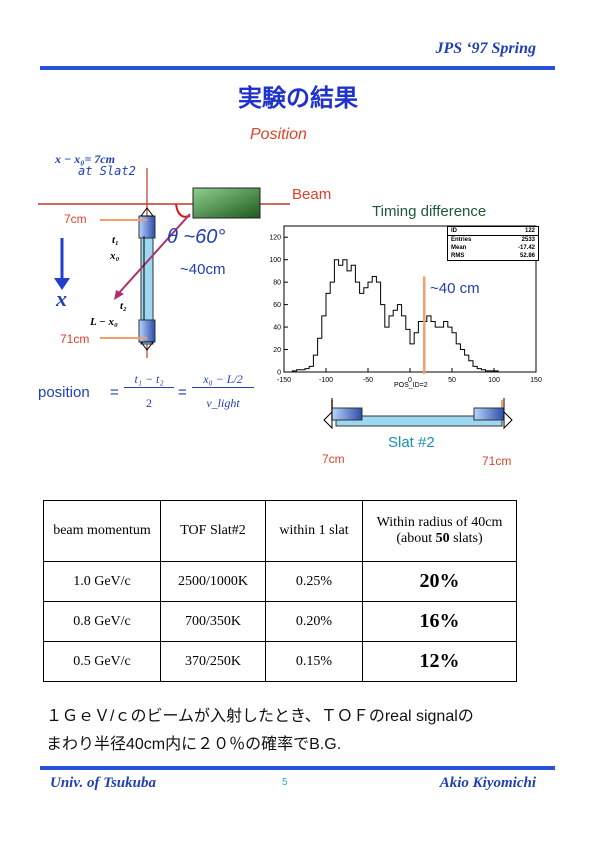 Image resolution: width=596 pixels, height=843 pixels. I want to click on y-tick-label: 80, so click(277, 283).